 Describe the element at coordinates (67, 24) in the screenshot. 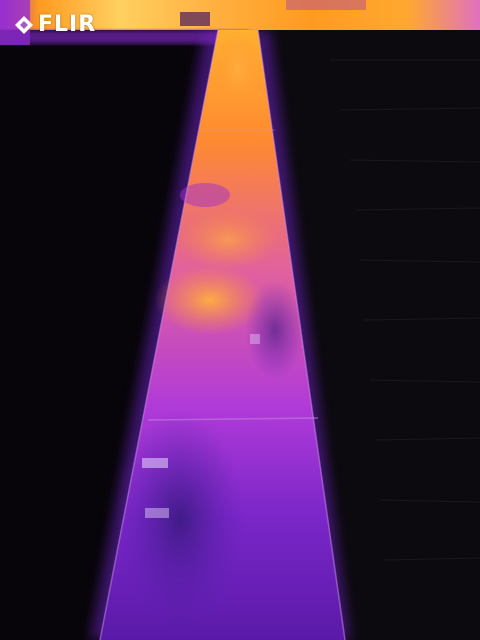

I see `logo-text: FLIR` at that location.